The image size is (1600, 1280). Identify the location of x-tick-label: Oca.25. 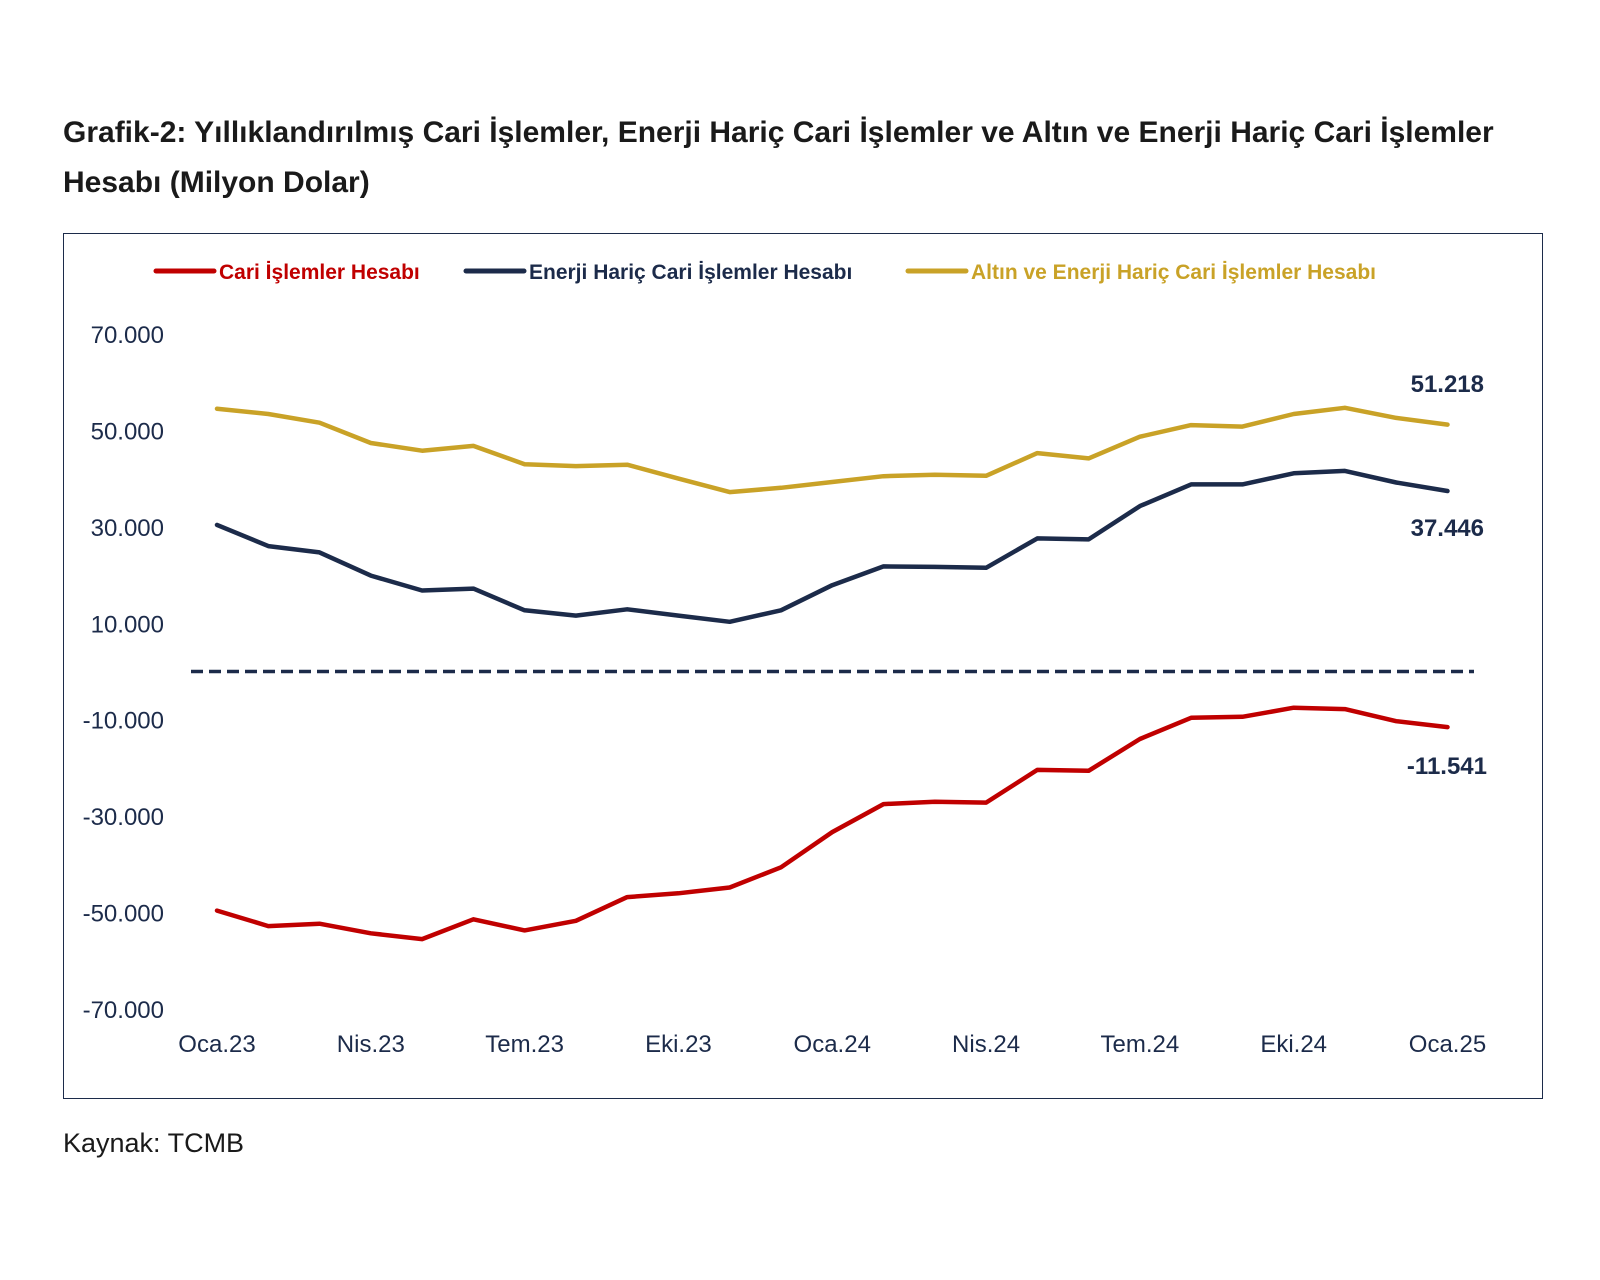
(1447, 1044).